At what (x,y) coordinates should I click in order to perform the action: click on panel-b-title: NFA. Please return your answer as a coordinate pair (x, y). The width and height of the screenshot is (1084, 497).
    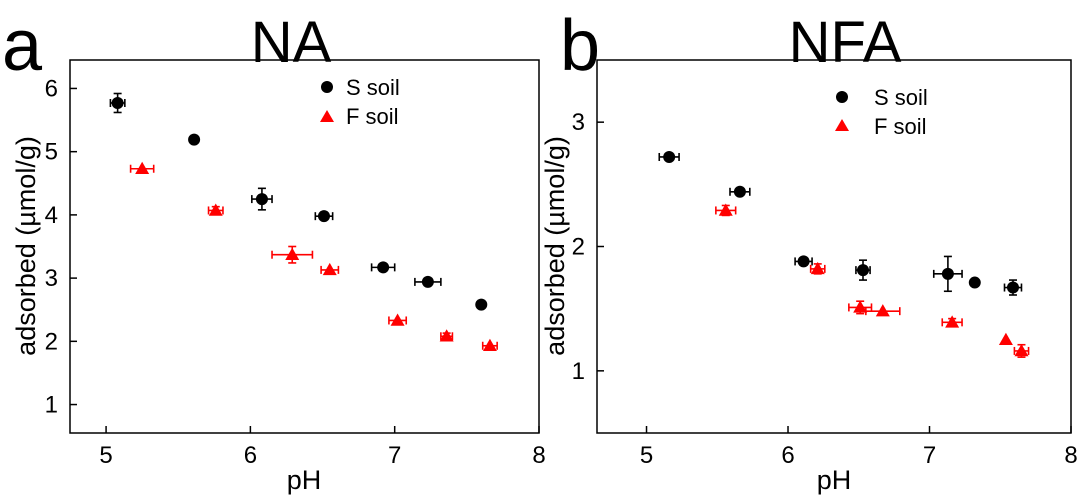
    Looking at the image, I should click on (845, 42).